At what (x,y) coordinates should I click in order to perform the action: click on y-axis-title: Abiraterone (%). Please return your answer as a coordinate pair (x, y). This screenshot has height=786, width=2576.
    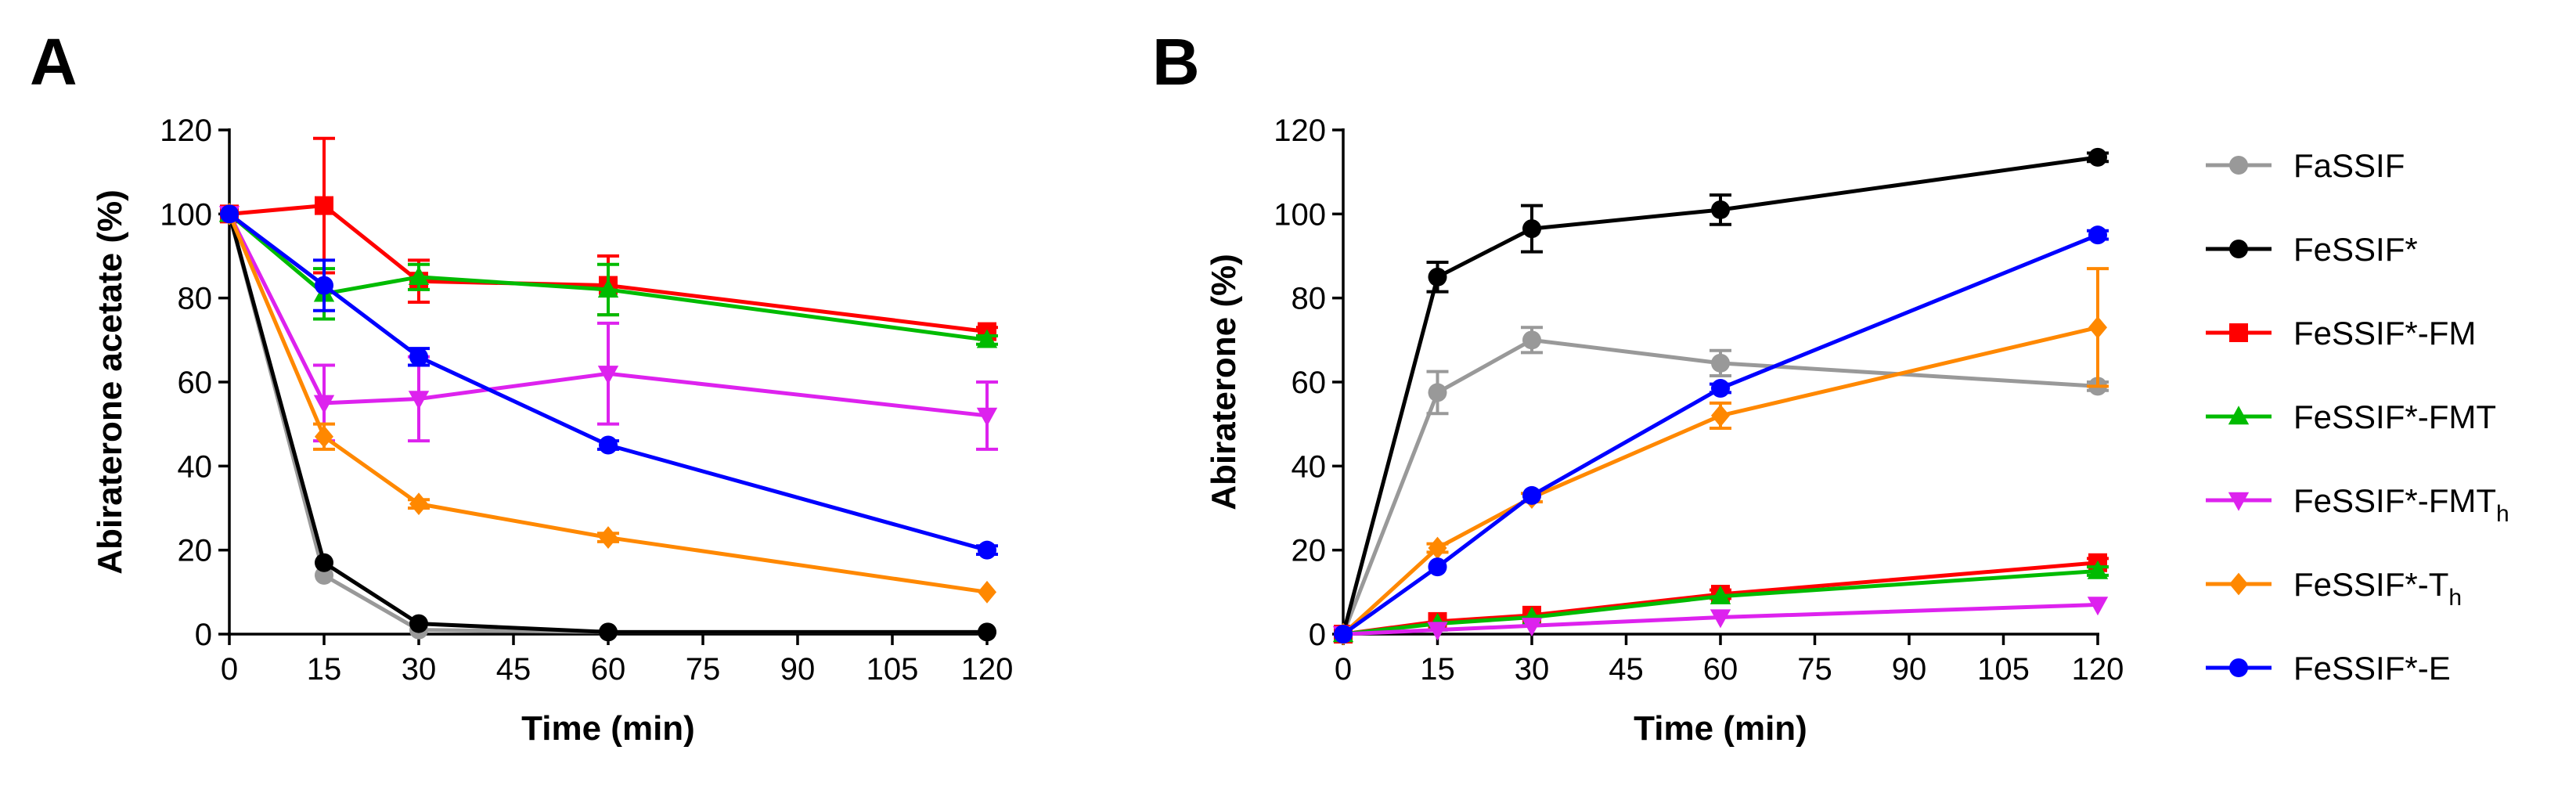
    Looking at the image, I should click on (1224, 382).